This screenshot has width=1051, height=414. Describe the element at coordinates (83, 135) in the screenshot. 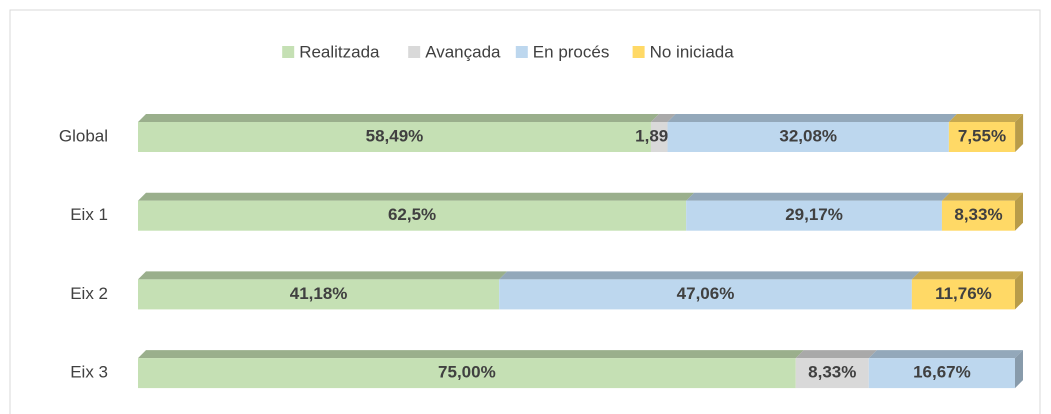

I see `y-tick-label: Global` at that location.